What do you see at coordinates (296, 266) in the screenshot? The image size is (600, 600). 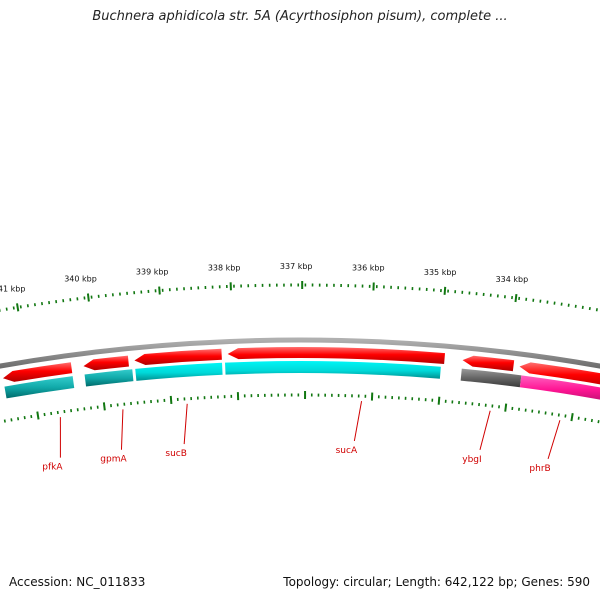 I see `ruler-tick-label: 337 kbp` at bounding box center [296, 266].